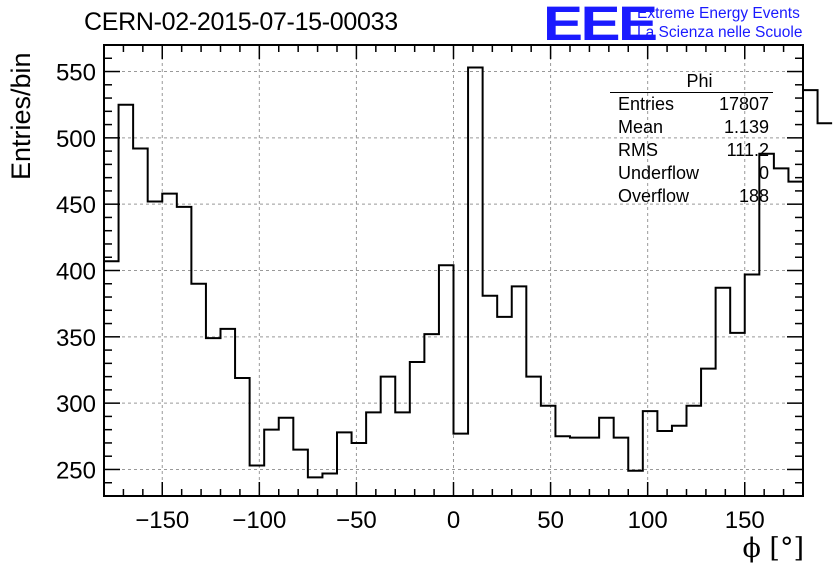  What do you see at coordinates (691, 150) in the screenshot?
I see `stats-row-rms: RMS 111.2` at bounding box center [691, 150].